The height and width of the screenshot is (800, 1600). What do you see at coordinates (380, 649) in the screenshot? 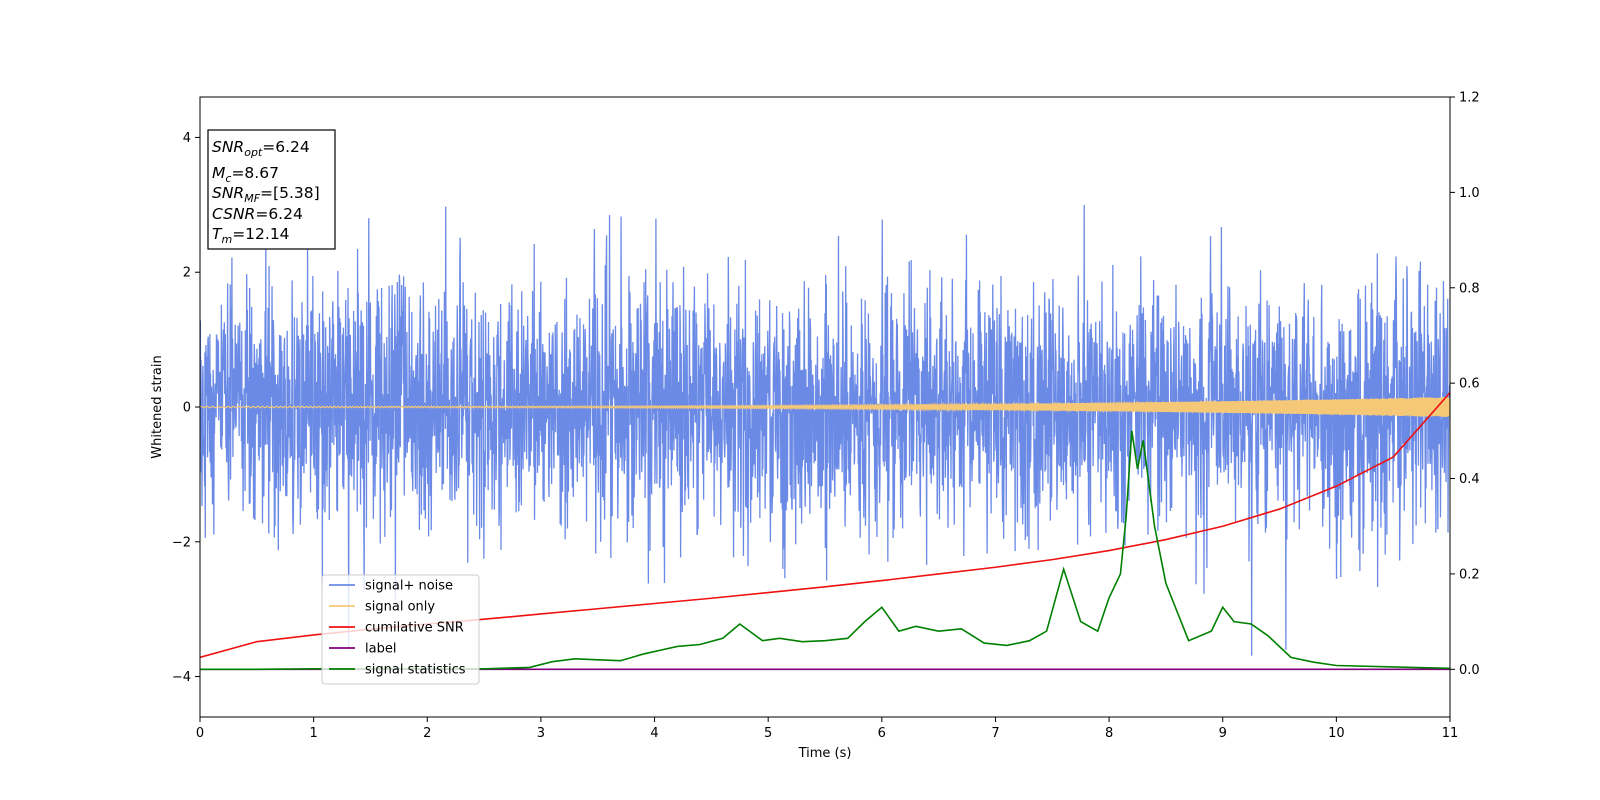
I see `legend-label: label` at bounding box center [380, 649].